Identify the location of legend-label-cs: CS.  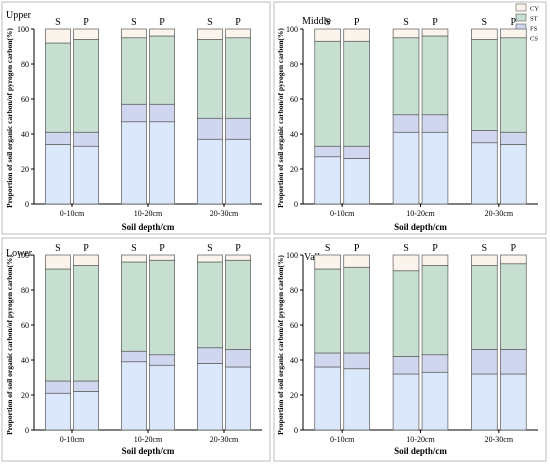
(534, 39).